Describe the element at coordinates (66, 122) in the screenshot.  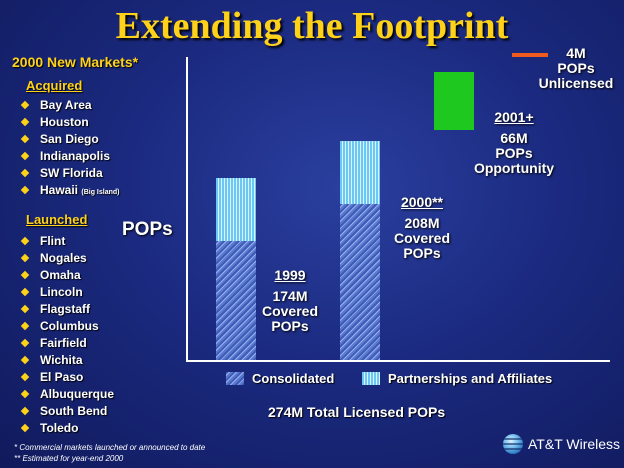
I see `list-item: Houston` at that location.